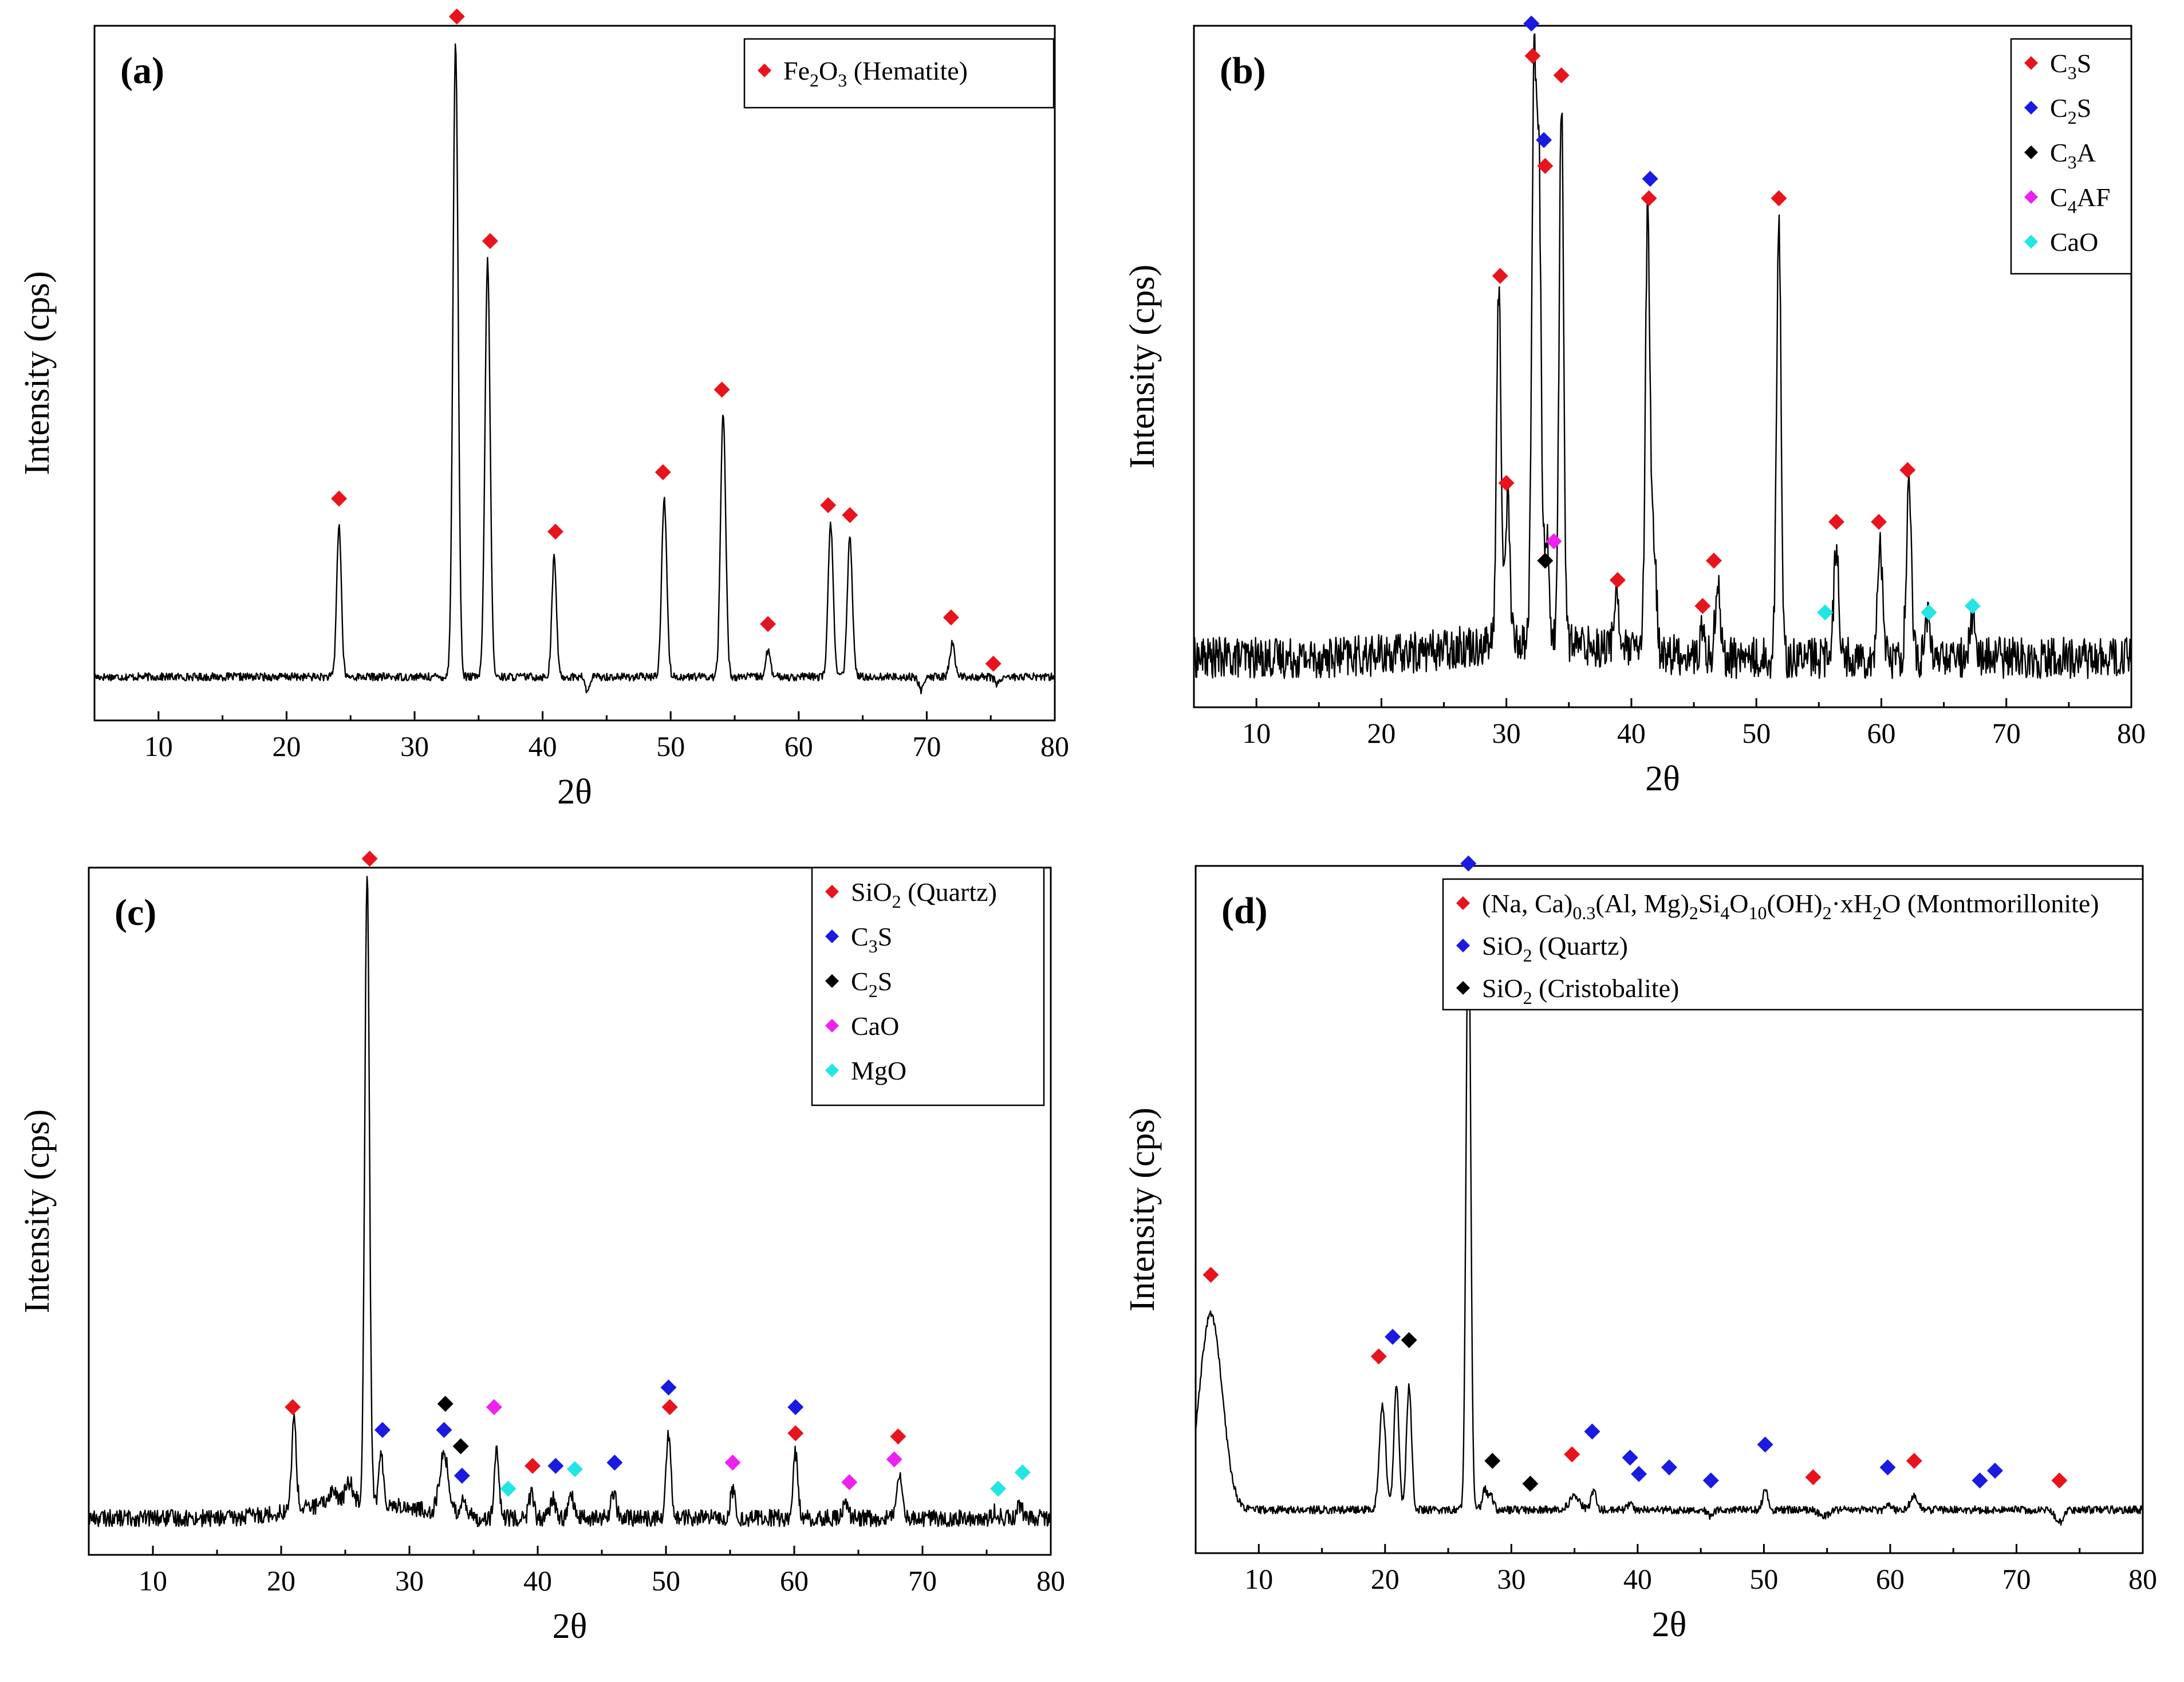 The image size is (2184, 1682). What do you see at coordinates (2006, 733) in the screenshot?
I see `x-tick-label: 70` at bounding box center [2006, 733].